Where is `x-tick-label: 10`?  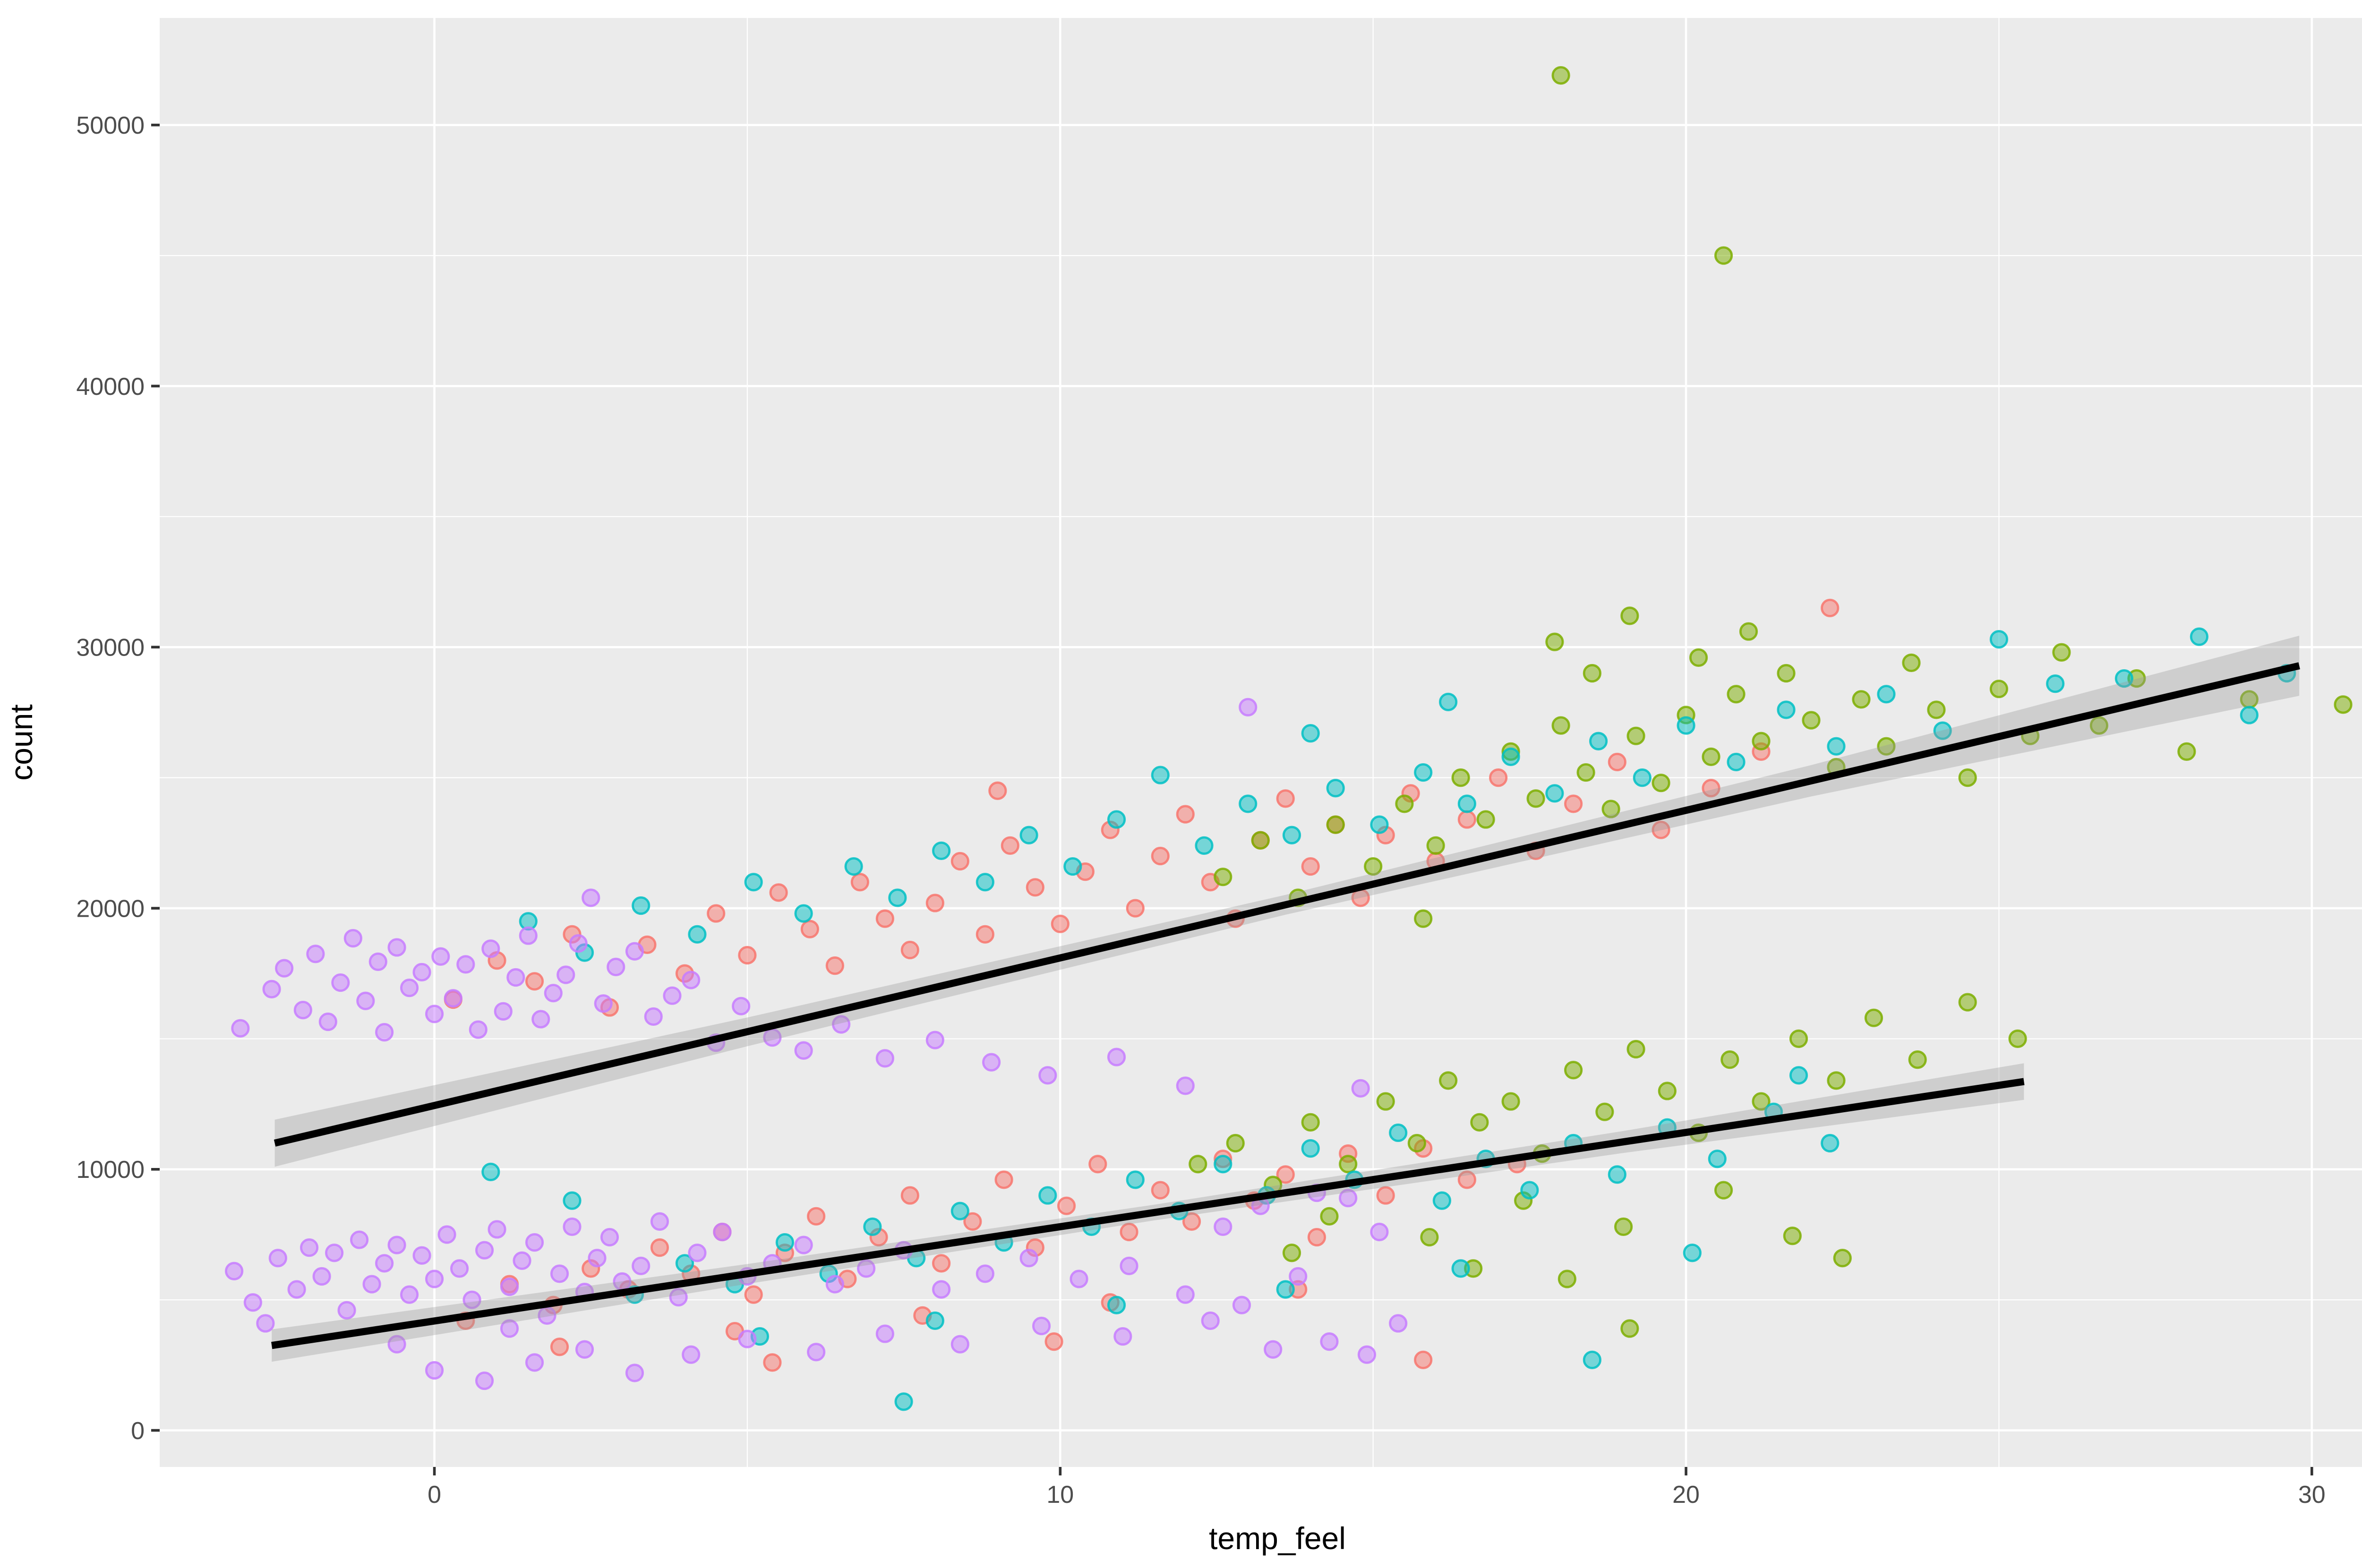
x-tick-label: 10 is located at coordinates (1060, 1494).